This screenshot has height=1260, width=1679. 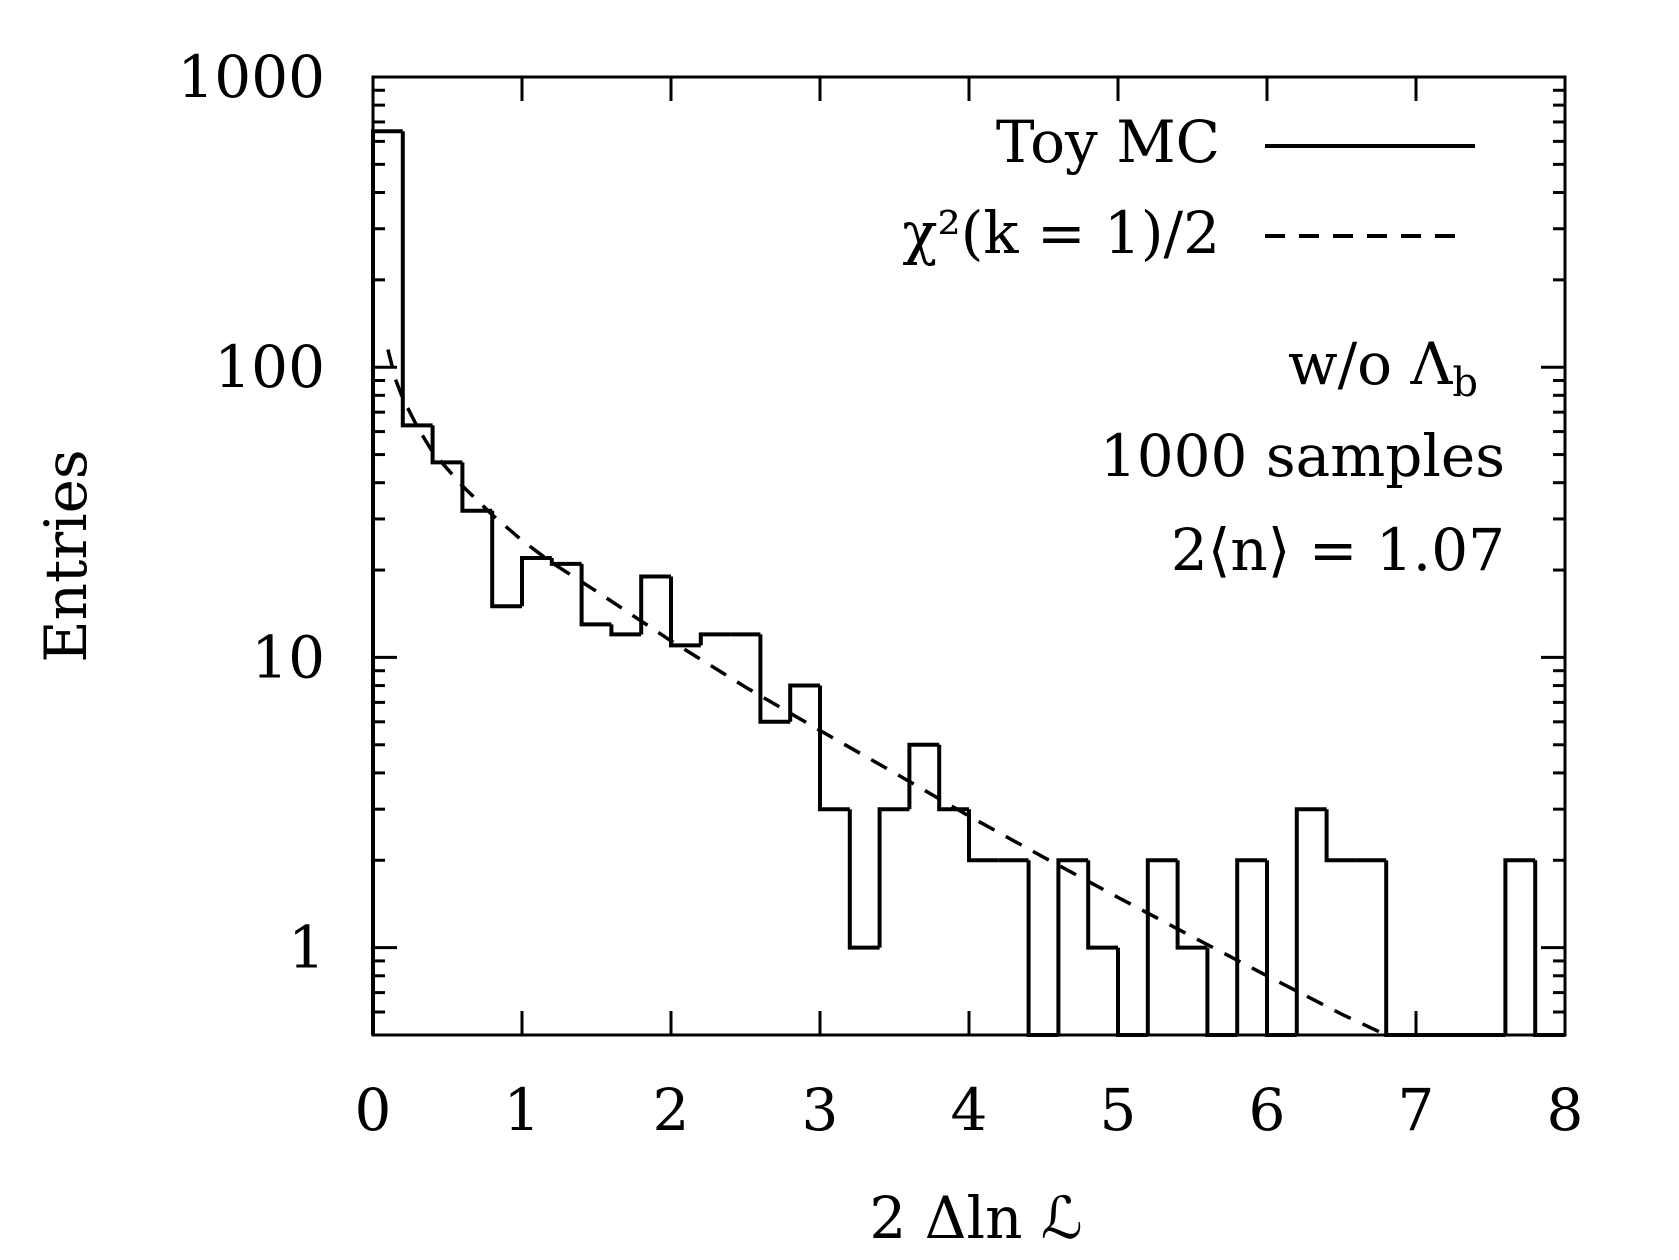 What do you see at coordinates (1565, 1110) in the screenshot?
I see `x-tick-label: 8` at bounding box center [1565, 1110].